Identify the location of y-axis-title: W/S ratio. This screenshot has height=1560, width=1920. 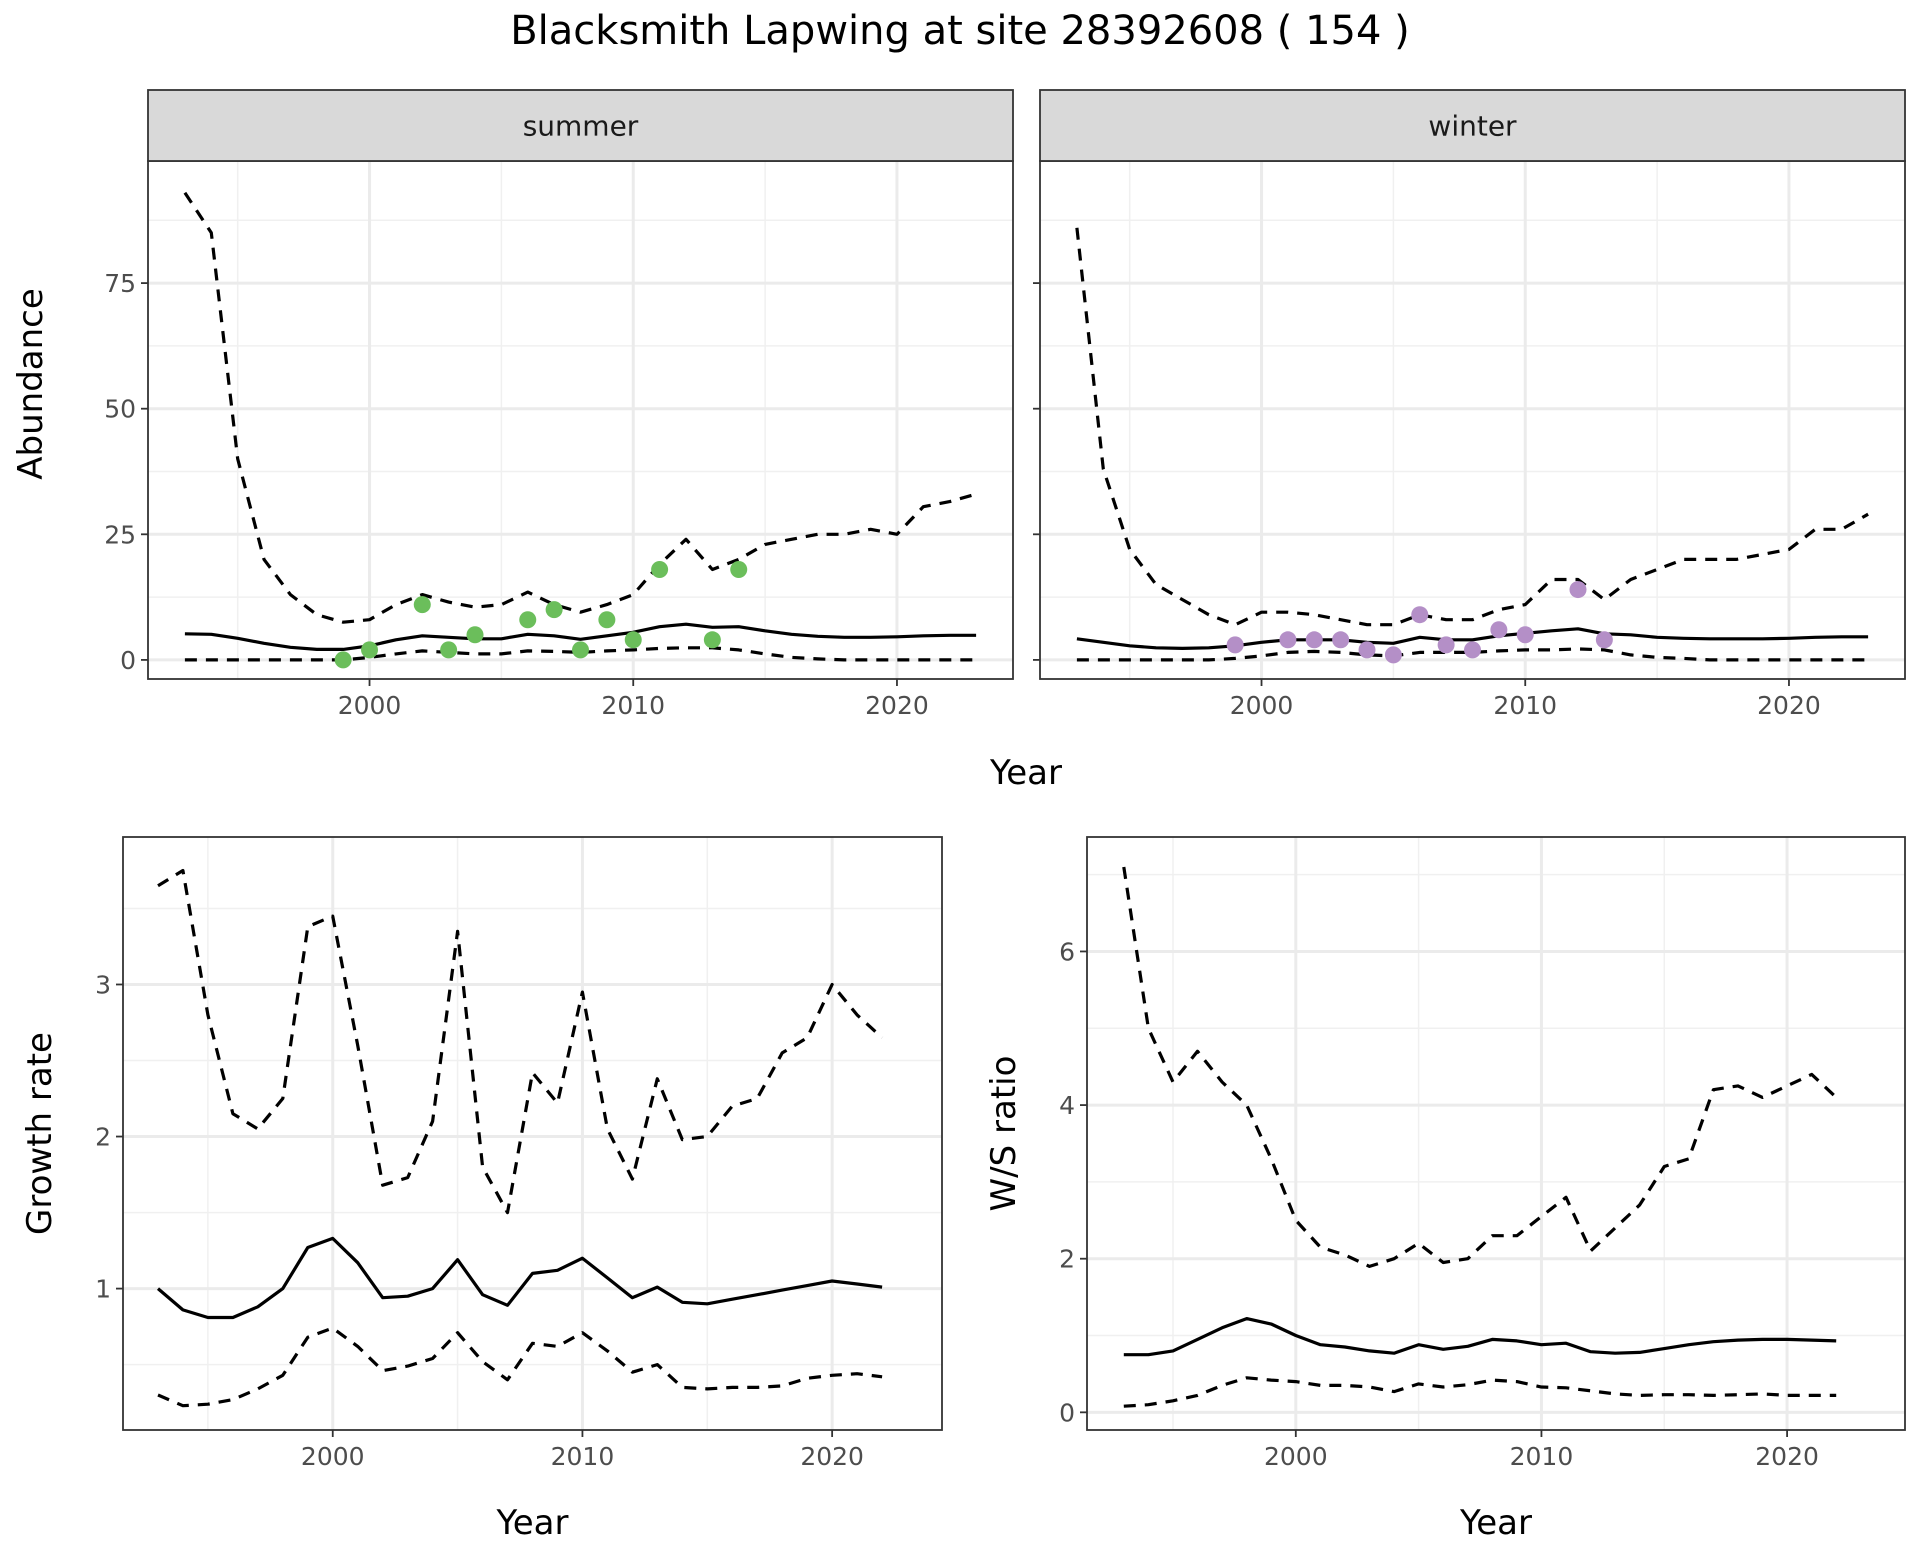
(1004, 1134).